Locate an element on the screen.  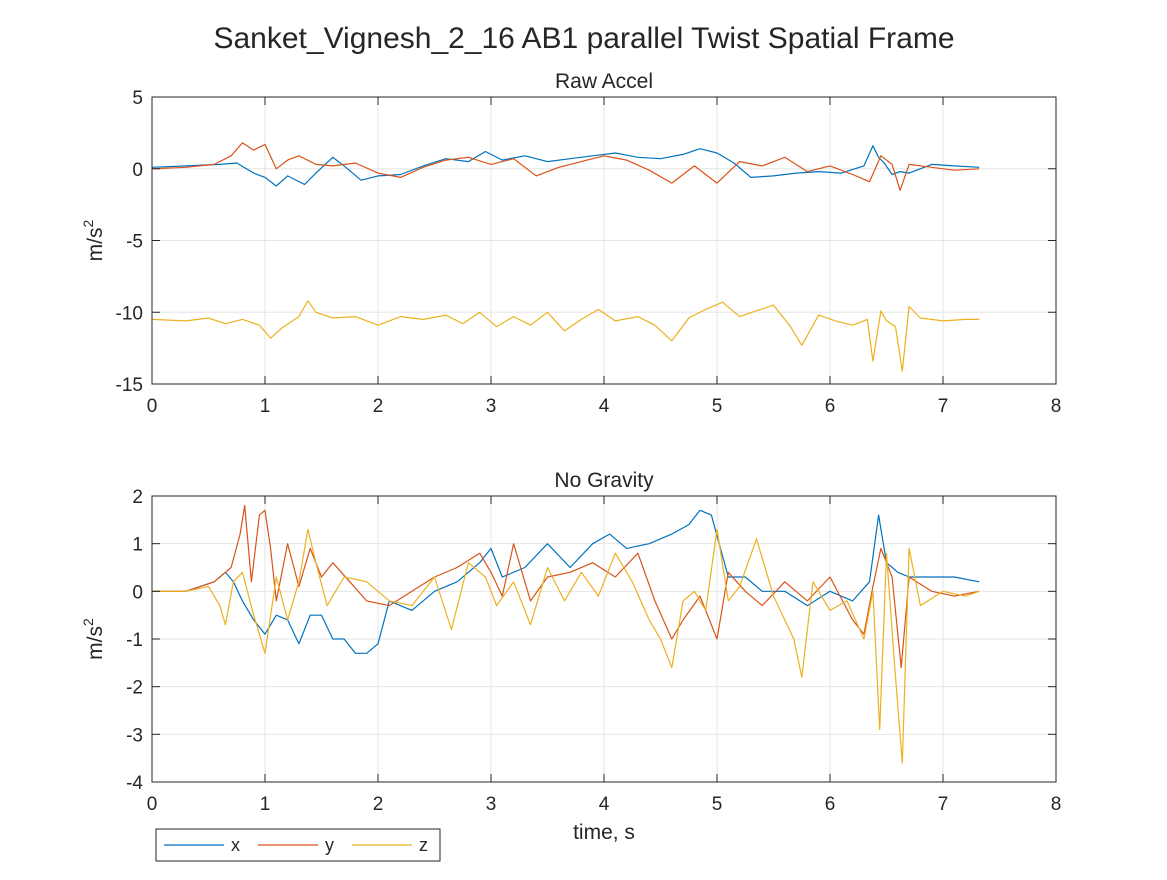
y-tick-label: -1 is located at coordinates (134, 640).